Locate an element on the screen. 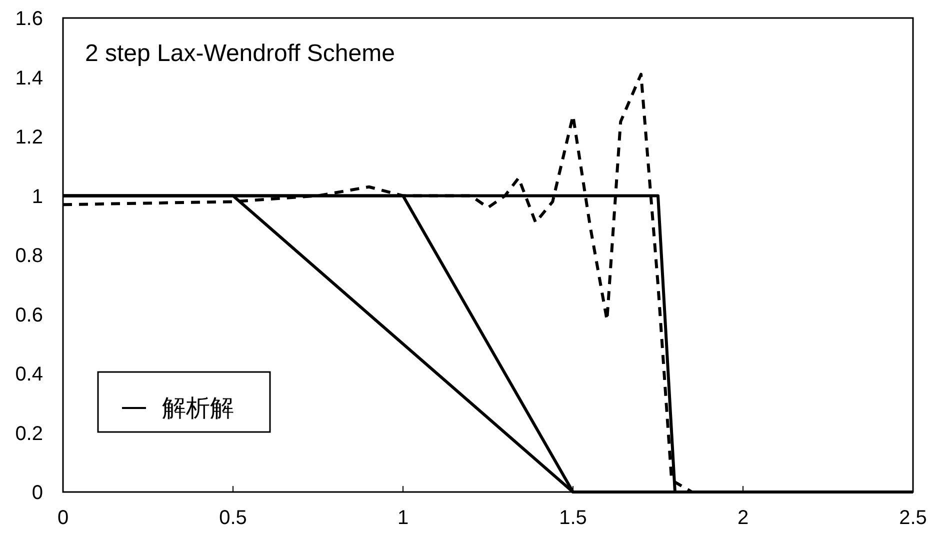 Image resolution: width=936 pixels, height=548 pixels. text: 2 step Lax-Wendroff Scheme is located at coordinates (240, 53).